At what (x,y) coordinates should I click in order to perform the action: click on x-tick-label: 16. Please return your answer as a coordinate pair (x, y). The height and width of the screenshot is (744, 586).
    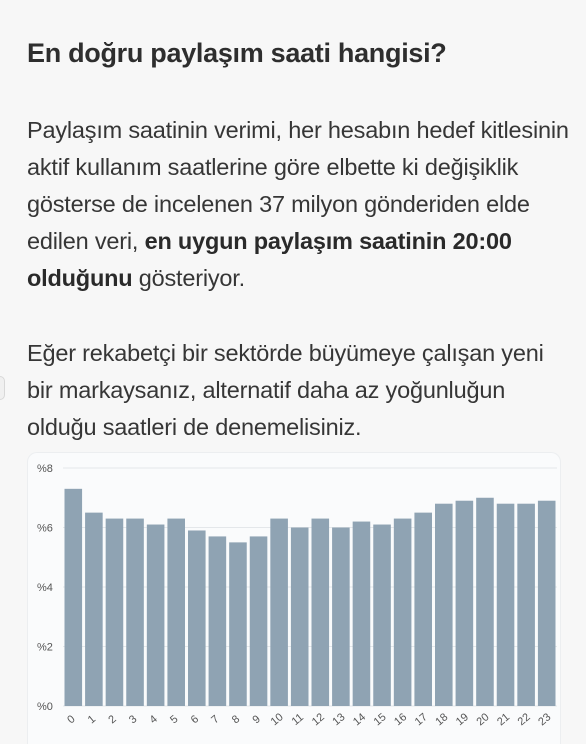
    Looking at the image, I should click on (400, 719).